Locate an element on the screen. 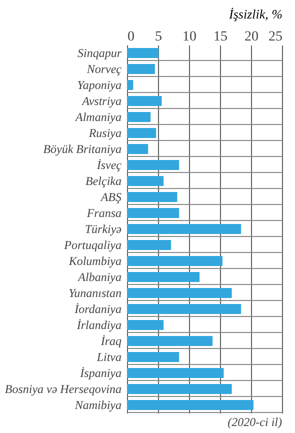 Image resolution: width=295 pixels, height=433 pixels. y-tick-label: Böyük Britaniya is located at coordinates (82, 149).